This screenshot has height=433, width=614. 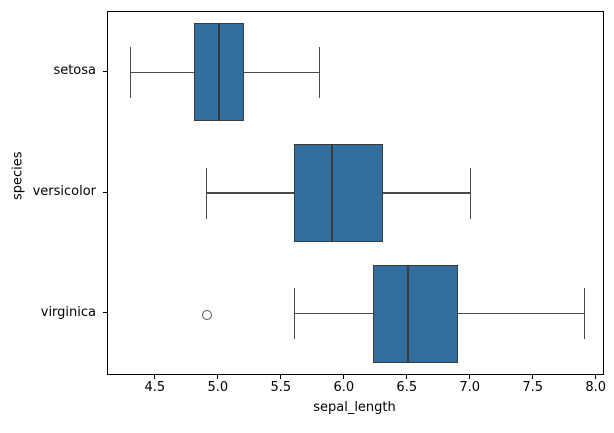 I want to click on xtick-label: 8.0, so click(x=596, y=387).